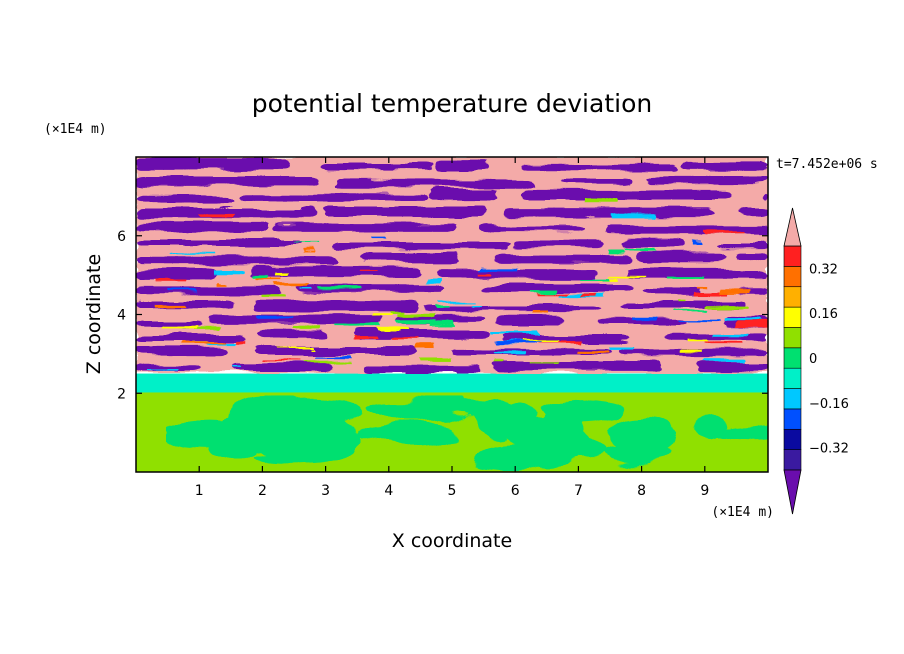 This screenshot has height=654, width=904. What do you see at coordinates (823, 314) in the screenshot?
I see `colorbar-tick-label: 0.16` at bounding box center [823, 314].